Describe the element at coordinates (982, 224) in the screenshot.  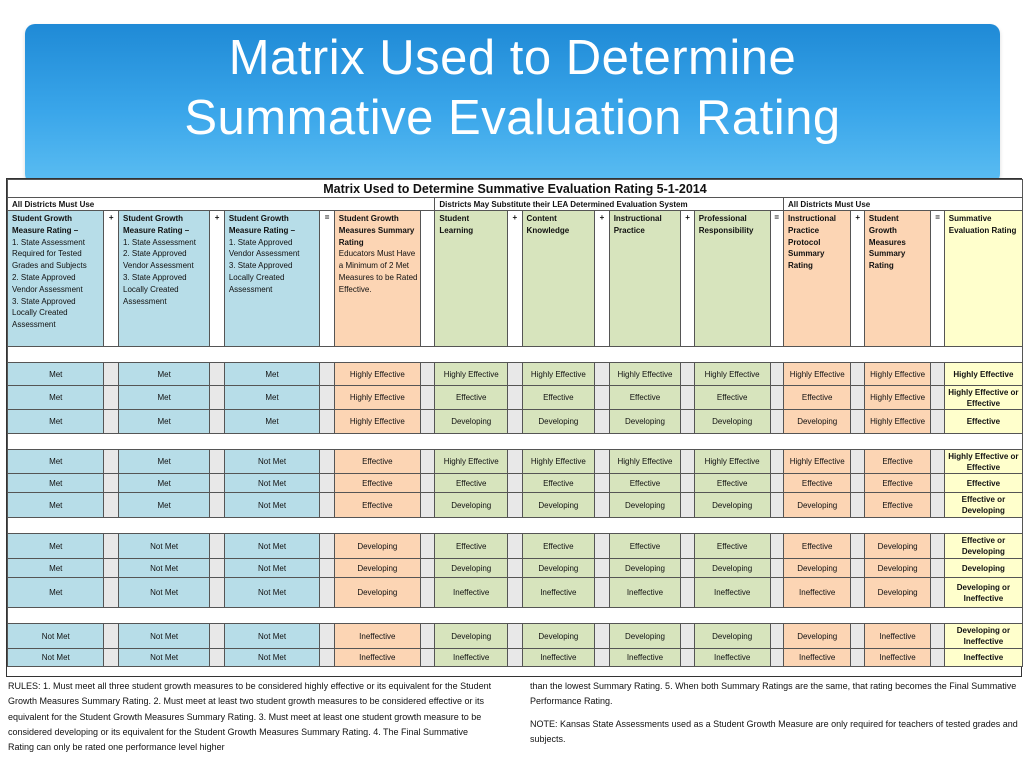
I see `header-title: Summative Evaluation Rating` at that location.